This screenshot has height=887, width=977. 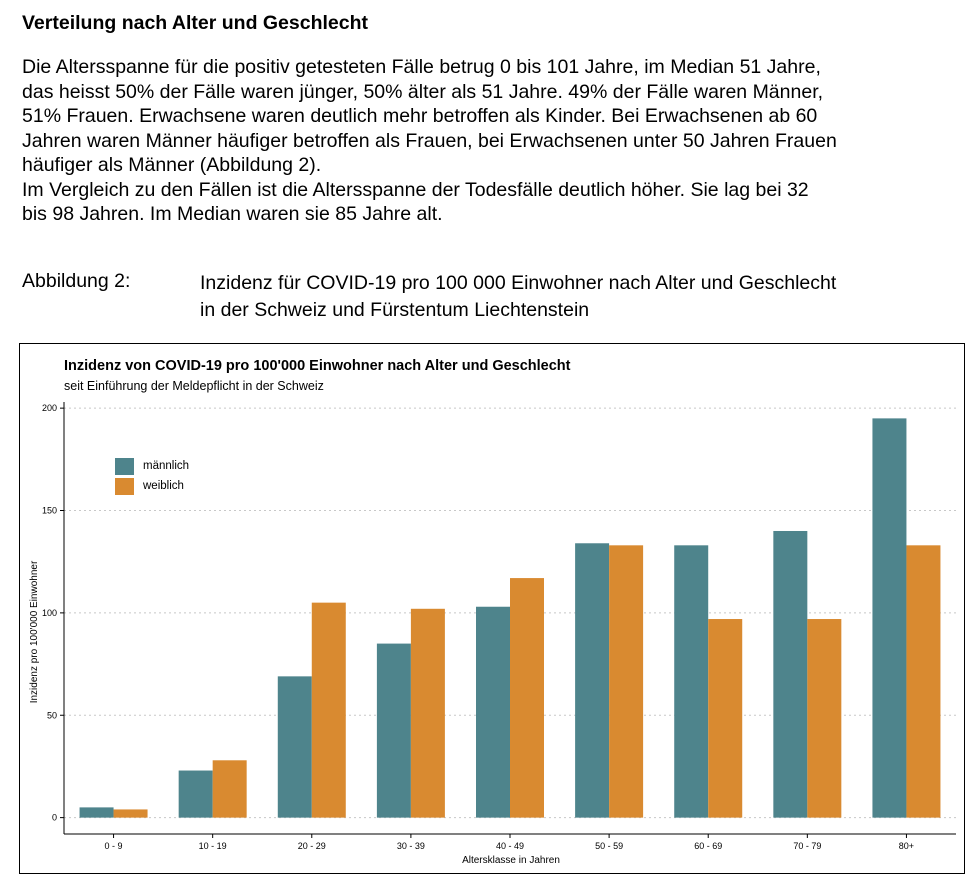 I want to click on x-tick-label: 20 - 29, so click(x=312, y=846).